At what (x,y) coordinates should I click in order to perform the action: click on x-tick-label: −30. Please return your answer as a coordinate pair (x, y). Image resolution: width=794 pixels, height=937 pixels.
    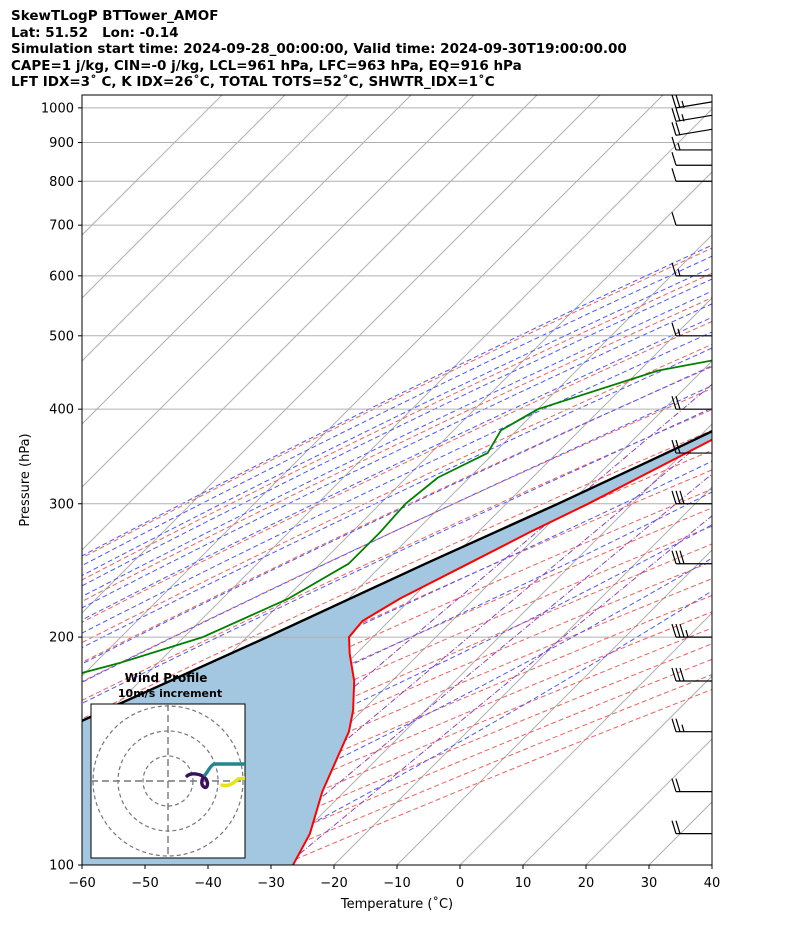
    Looking at the image, I should click on (270, 883).